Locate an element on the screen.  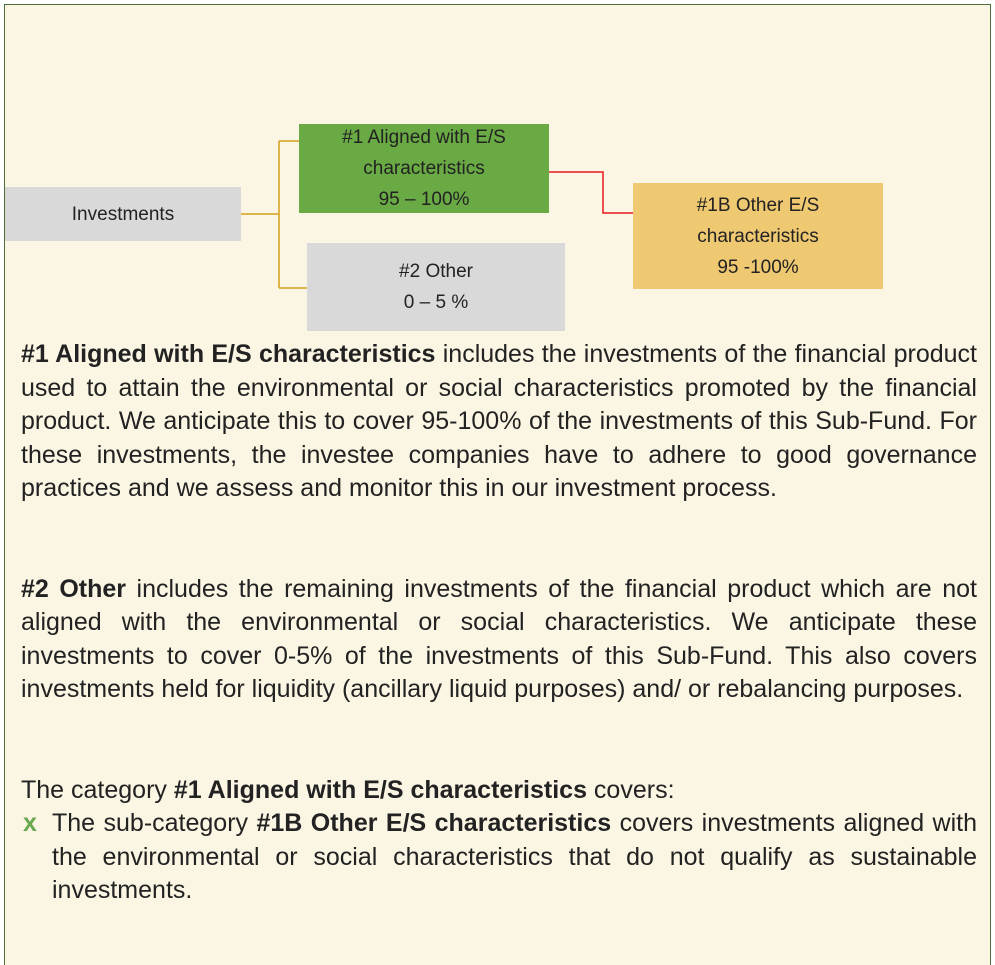
connectors is located at coordinates (437, 214).